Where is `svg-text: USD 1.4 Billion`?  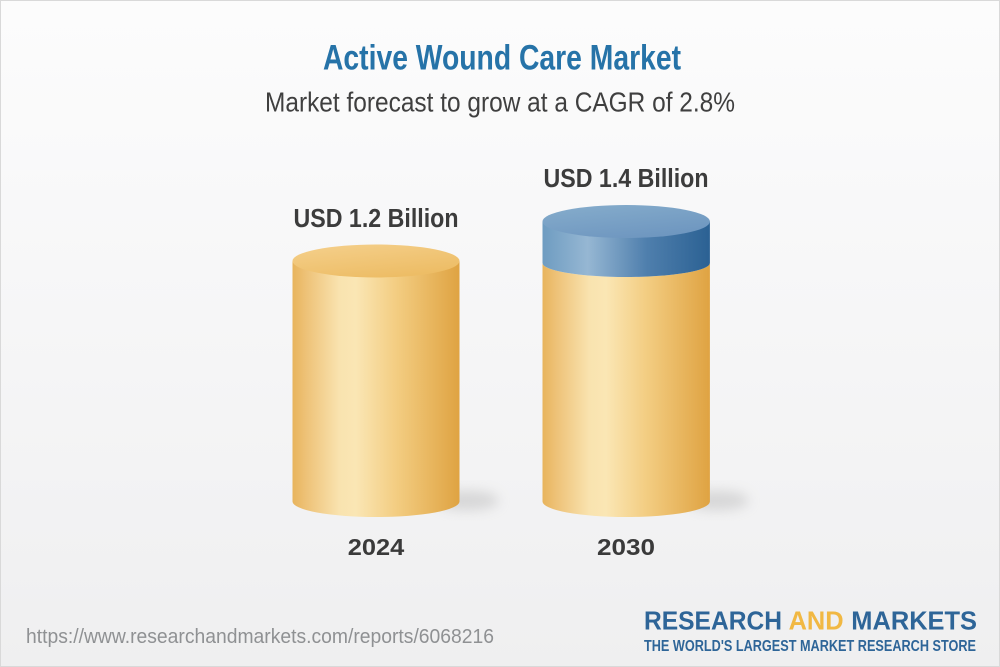 svg-text: USD 1.4 Billion is located at coordinates (626, 179).